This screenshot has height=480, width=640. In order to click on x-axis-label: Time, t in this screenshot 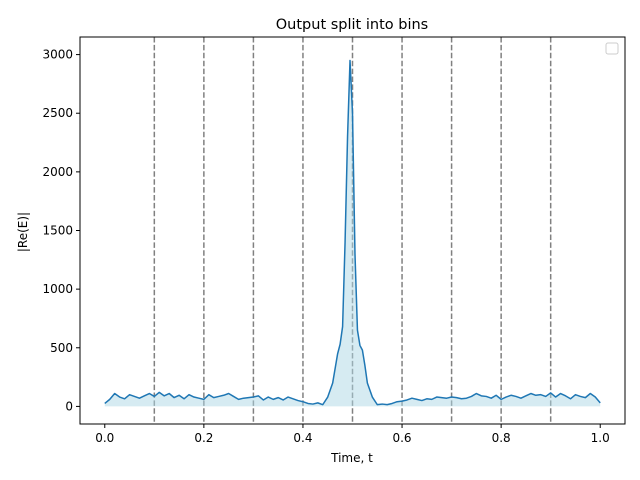, I will do `click(351, 458)`.